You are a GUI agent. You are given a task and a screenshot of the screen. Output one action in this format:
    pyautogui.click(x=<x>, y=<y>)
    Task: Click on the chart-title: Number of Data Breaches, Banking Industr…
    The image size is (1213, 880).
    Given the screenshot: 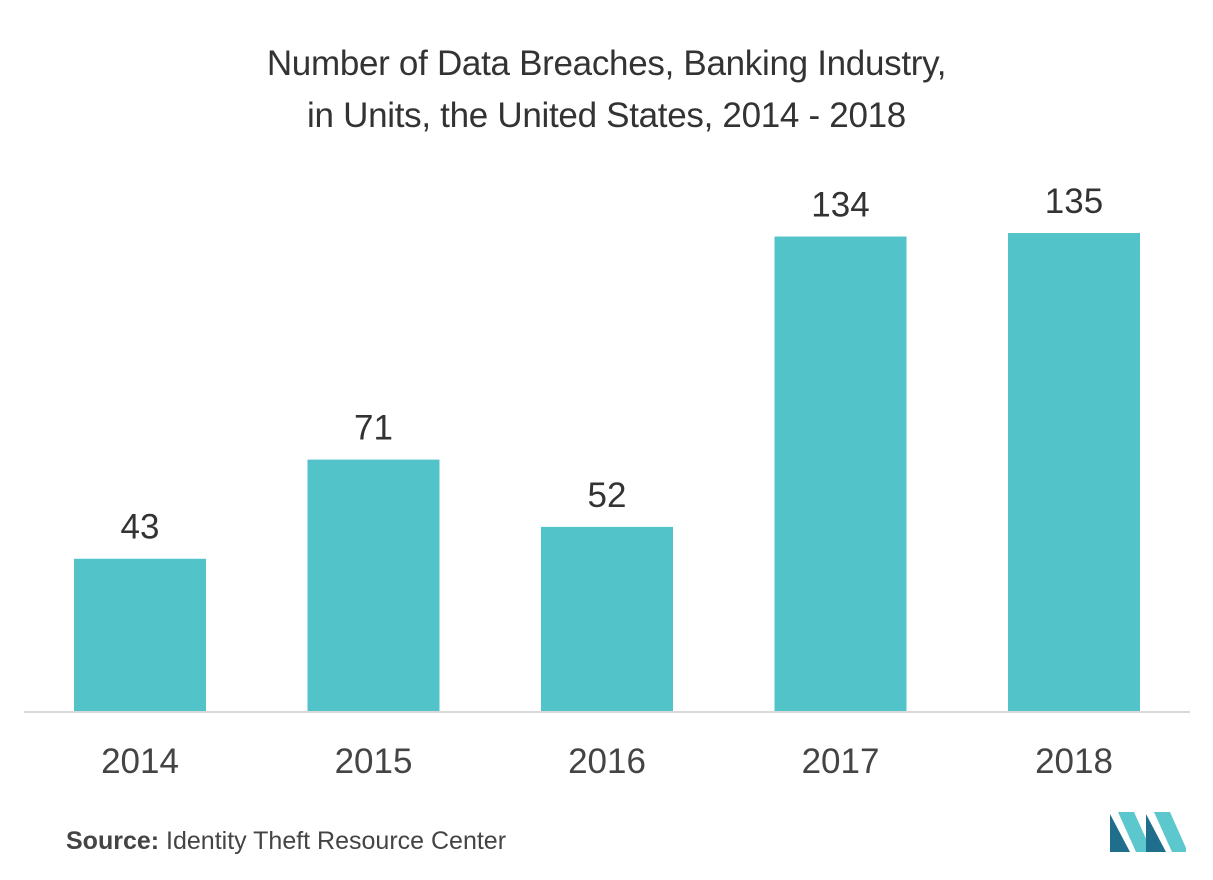 What is the action you would take?
    pyautogui.click(x=606, y=90)
    